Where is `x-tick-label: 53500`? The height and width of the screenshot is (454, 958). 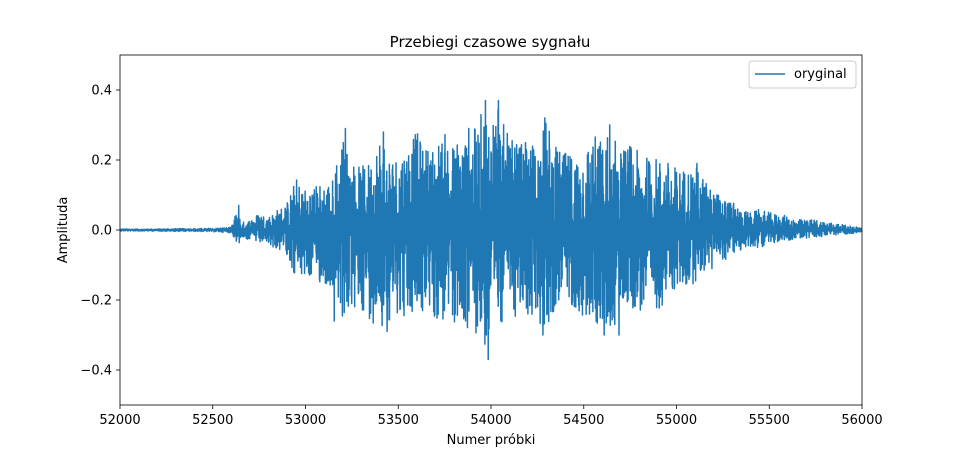
x-tick-label: 53500 is located at coordinates (398, 420).